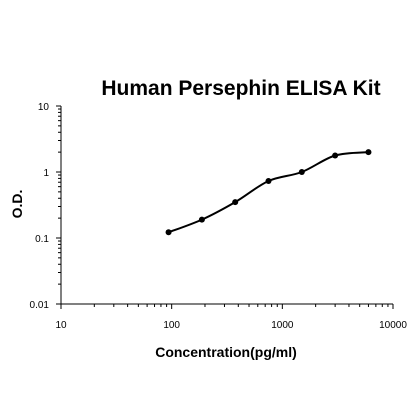  Describe the element at coordinates (171, 325) in the screenshot. I see `x-tick-label: 100` at that location.